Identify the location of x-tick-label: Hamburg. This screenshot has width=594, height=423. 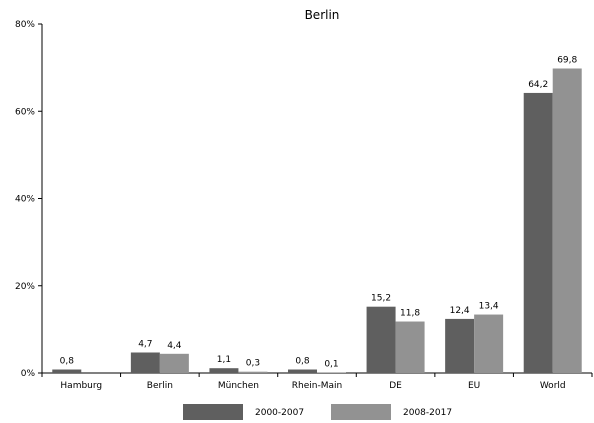
(81, 386).